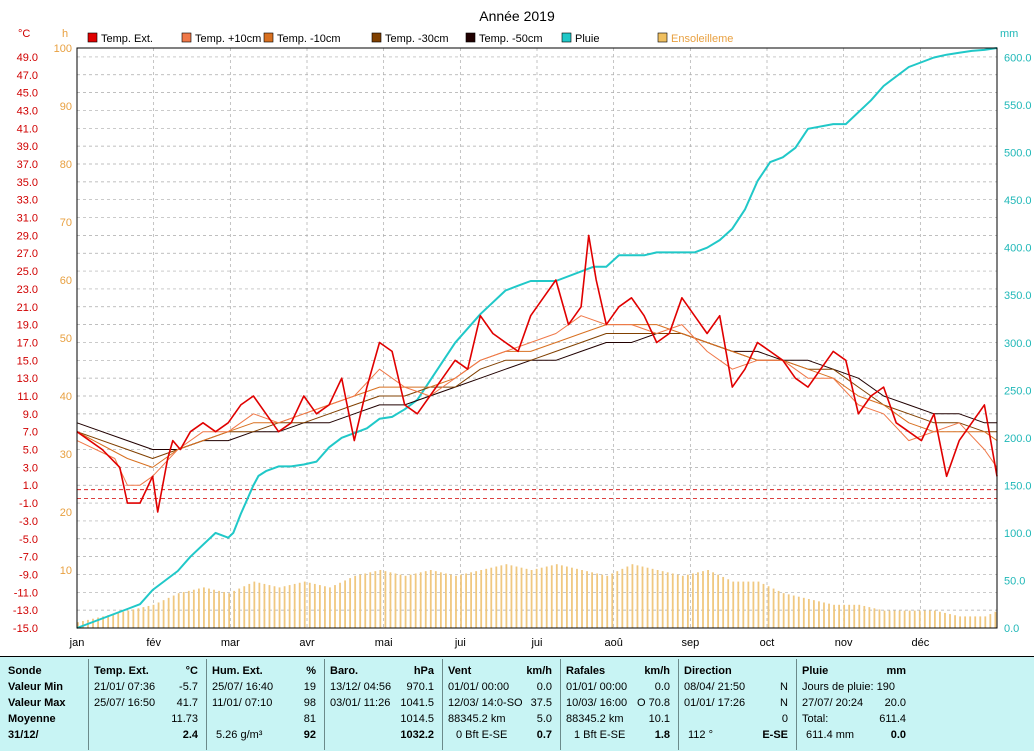 This screenshot has height=751, width=1034. Describe the element at coordinates (27, 326) in the screenshot. I see `temp-tick-label: 19.0` at that location.